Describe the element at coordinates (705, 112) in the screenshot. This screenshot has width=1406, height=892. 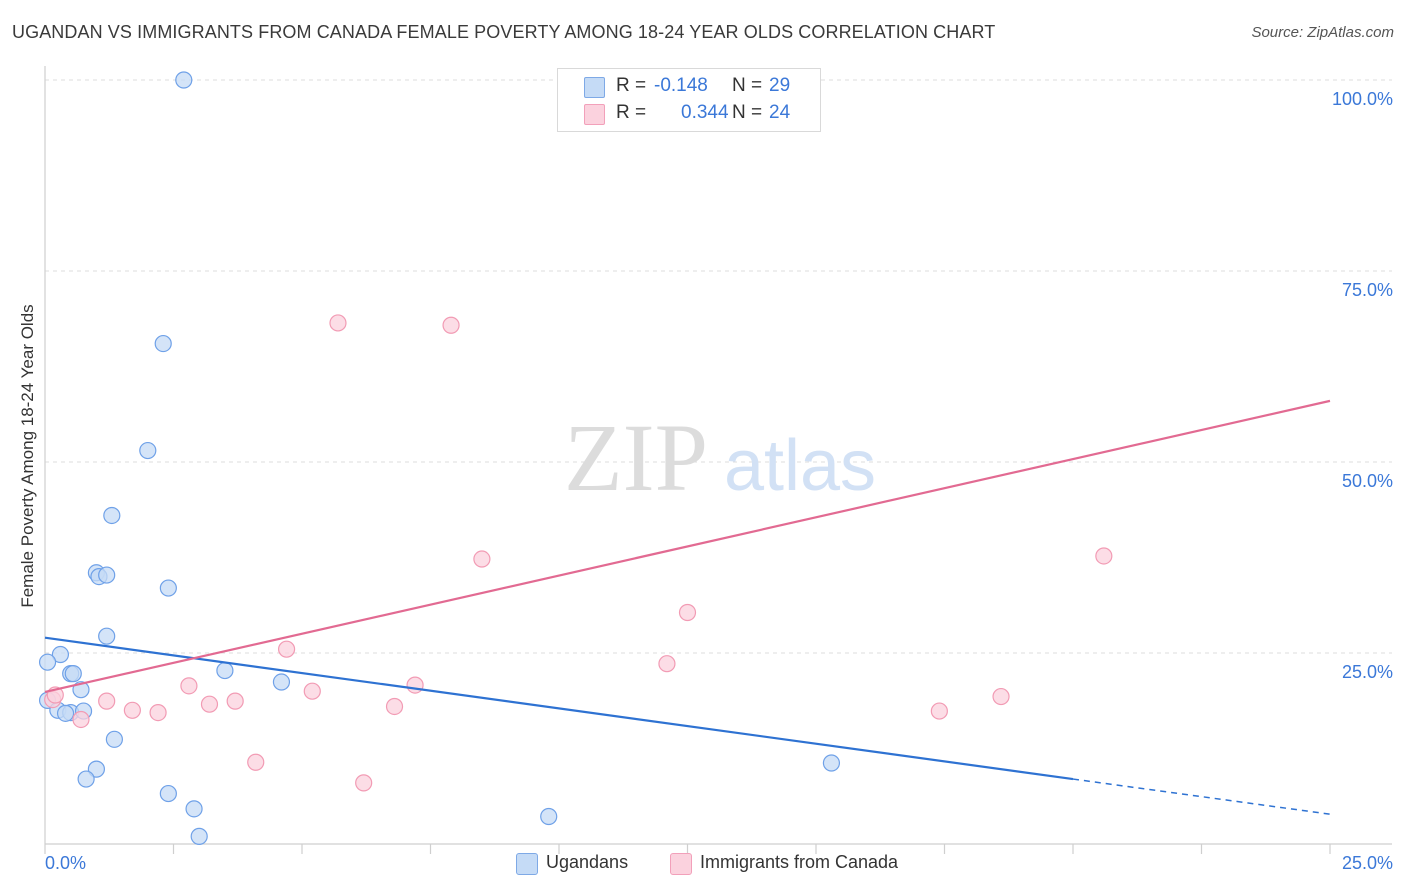
I see `legend-r-value: 0.344` at that location.